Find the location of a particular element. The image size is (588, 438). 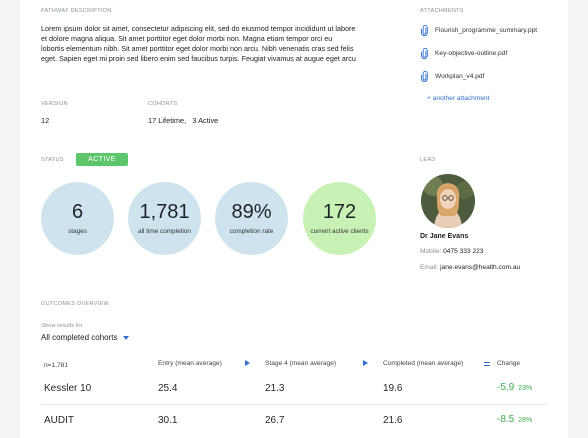

stat-active-clients: 172 current active clients is located at coordinates (339, 218).